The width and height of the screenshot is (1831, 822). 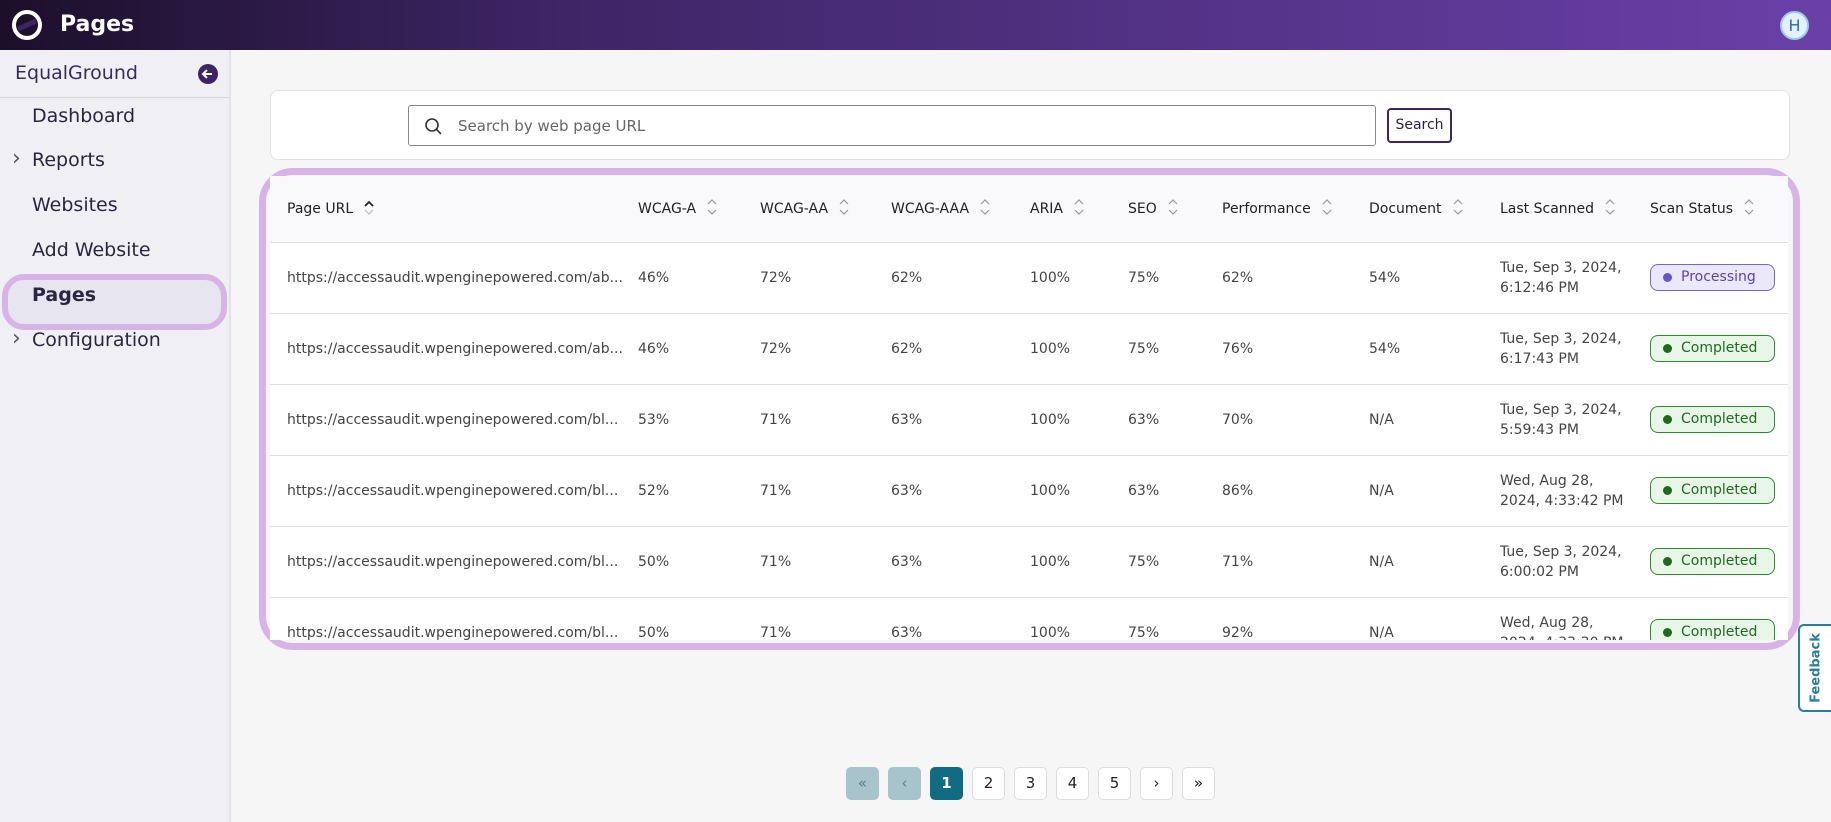 What do you see at coordinates (1719, 491) in the screenshot?
I see `table-cell: Completed` at bounding box center [1719, 491].